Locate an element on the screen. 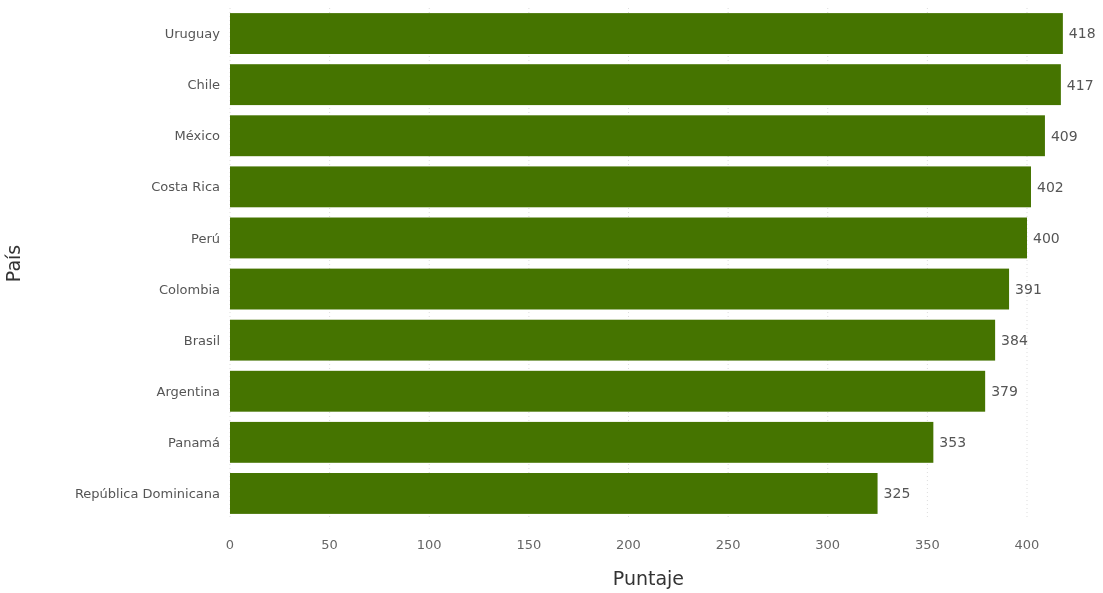 The height and width of the screenshot is (593, 1103). y-tick-label: Brasil is located at coordinates (201, 340).